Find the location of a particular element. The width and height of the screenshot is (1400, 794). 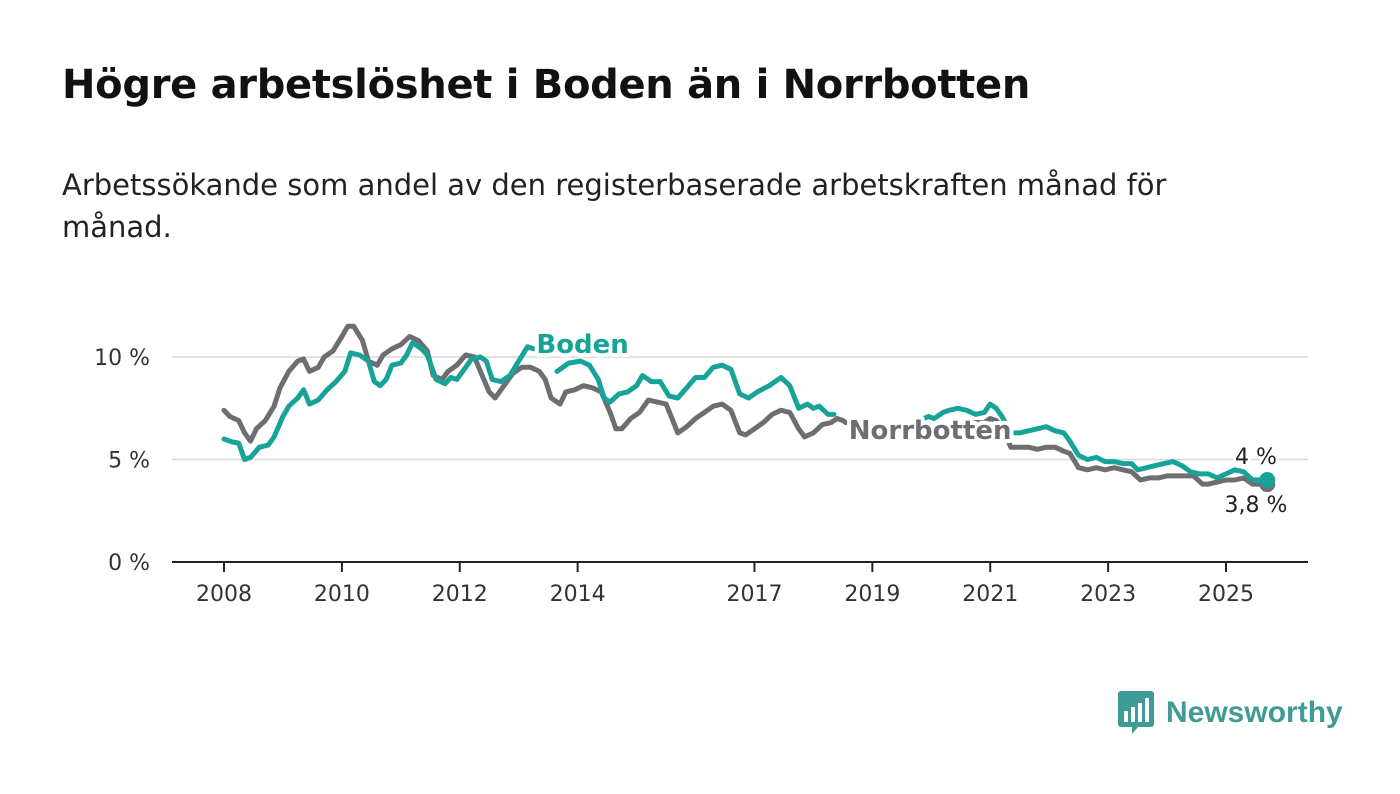

newsworthy-logo: Newsworthy is located at coordinates (1230, 713).